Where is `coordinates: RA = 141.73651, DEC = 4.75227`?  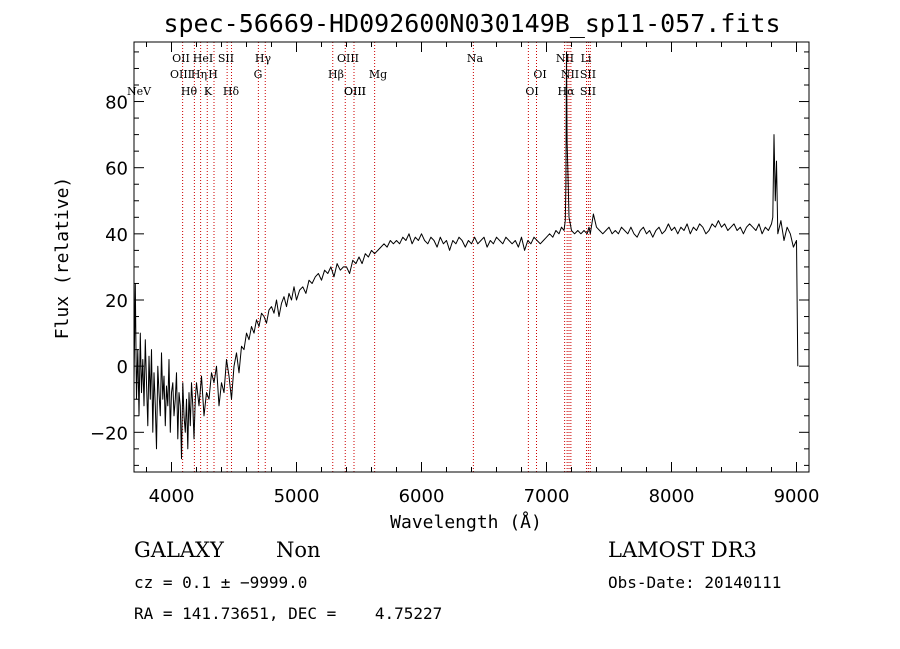
coordinates: RA = 141.73651, DEC = 4.75227 is located at coordinates (288, 613).